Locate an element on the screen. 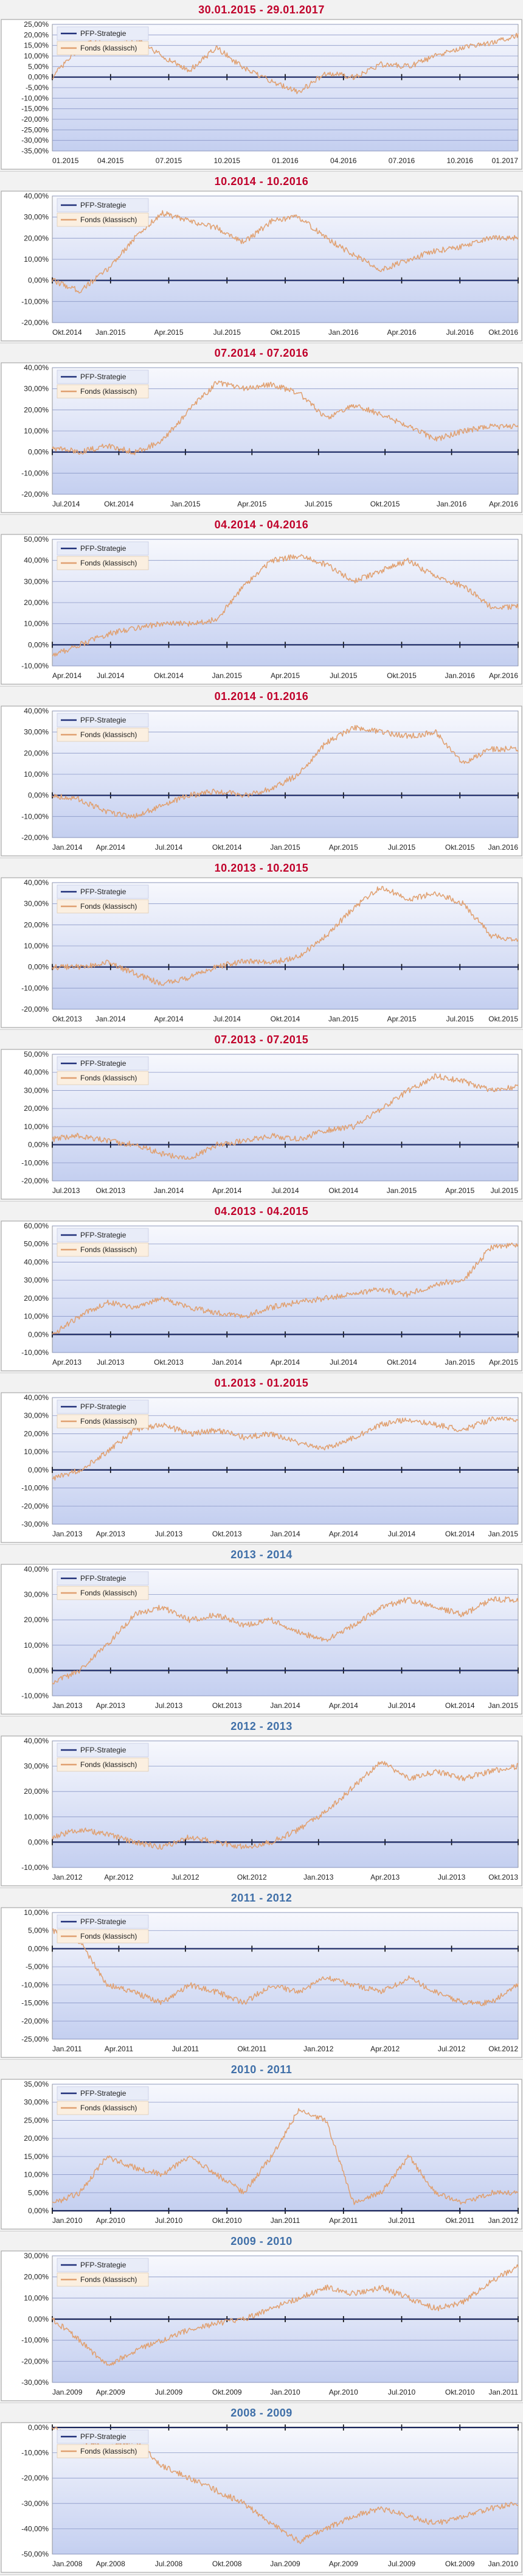 The height and width of the screenshot is (2576, 523). x-tick-label: Jul.2015 is located at coordinates (505, 1190).